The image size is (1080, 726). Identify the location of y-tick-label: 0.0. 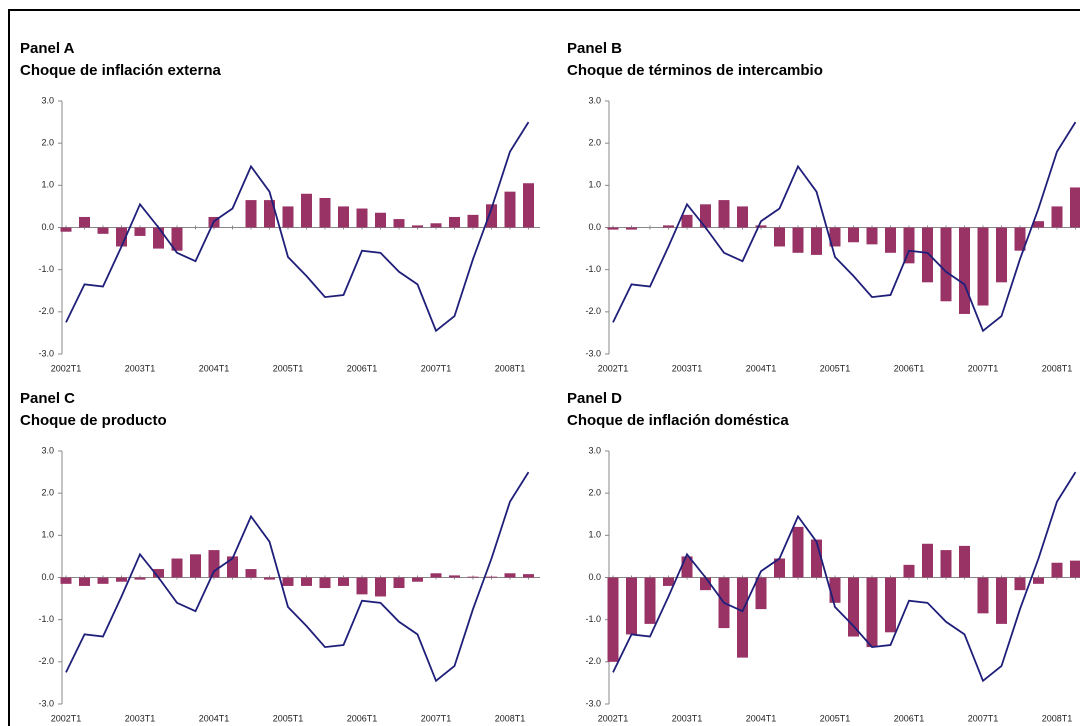
(47, 577).